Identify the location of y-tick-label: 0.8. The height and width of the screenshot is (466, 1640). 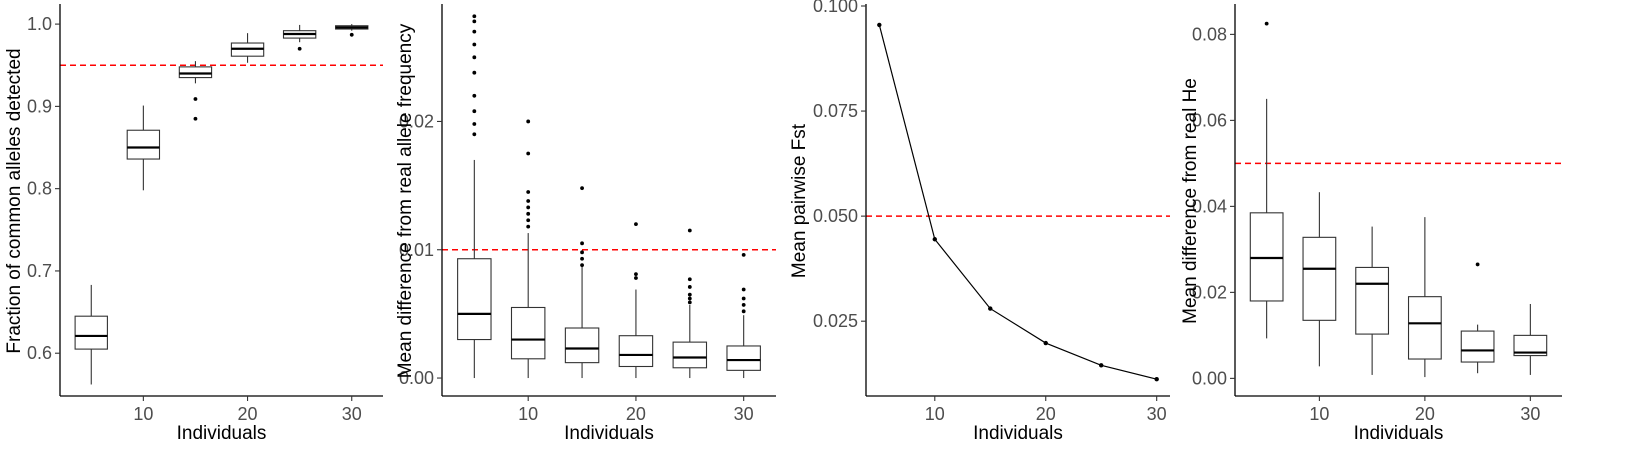
(39, 189).